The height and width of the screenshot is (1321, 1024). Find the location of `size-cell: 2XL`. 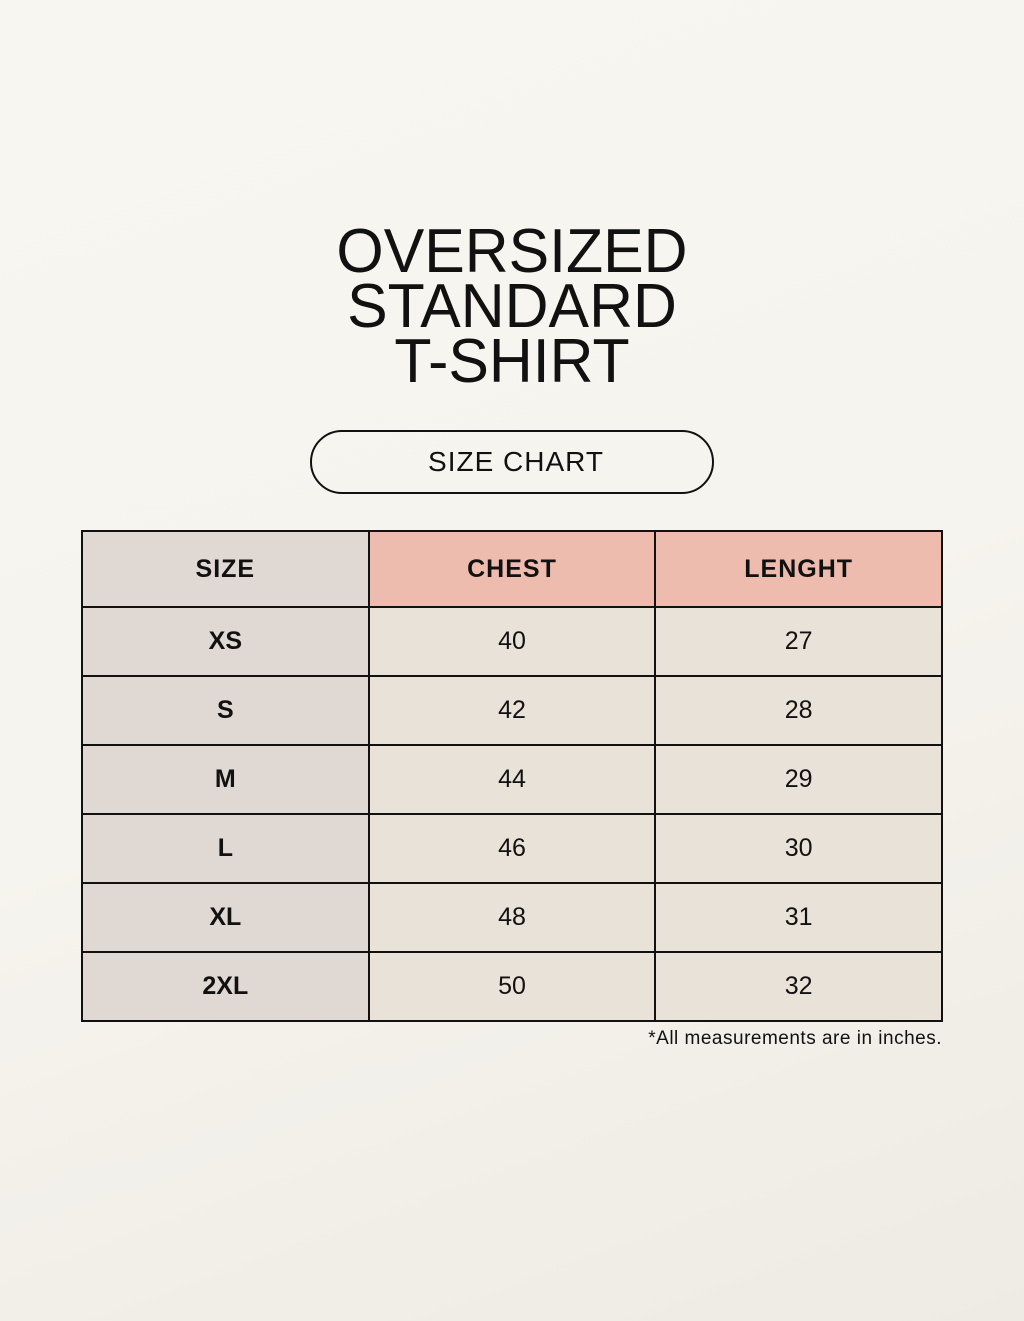

size-cell: 2XL is located at coordinates (225, 986).